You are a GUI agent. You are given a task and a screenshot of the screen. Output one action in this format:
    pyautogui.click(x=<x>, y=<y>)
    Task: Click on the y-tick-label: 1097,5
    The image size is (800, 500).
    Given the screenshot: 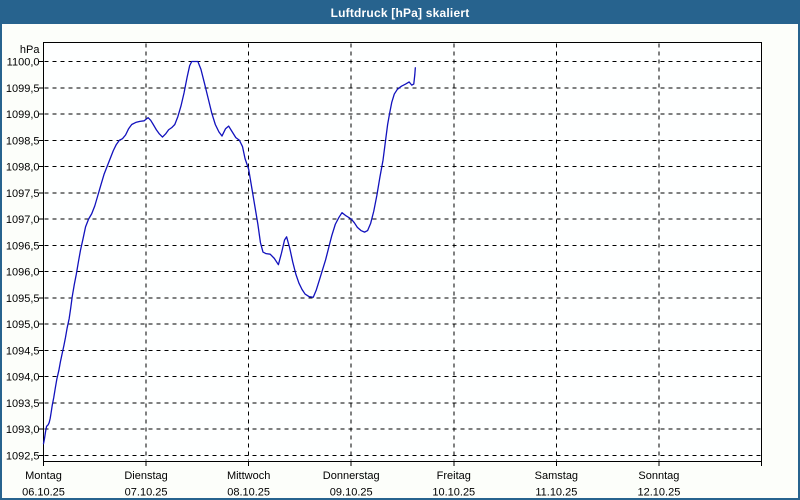 What is the action you would take?
    pyautogui.click(x=23, y=194)
    